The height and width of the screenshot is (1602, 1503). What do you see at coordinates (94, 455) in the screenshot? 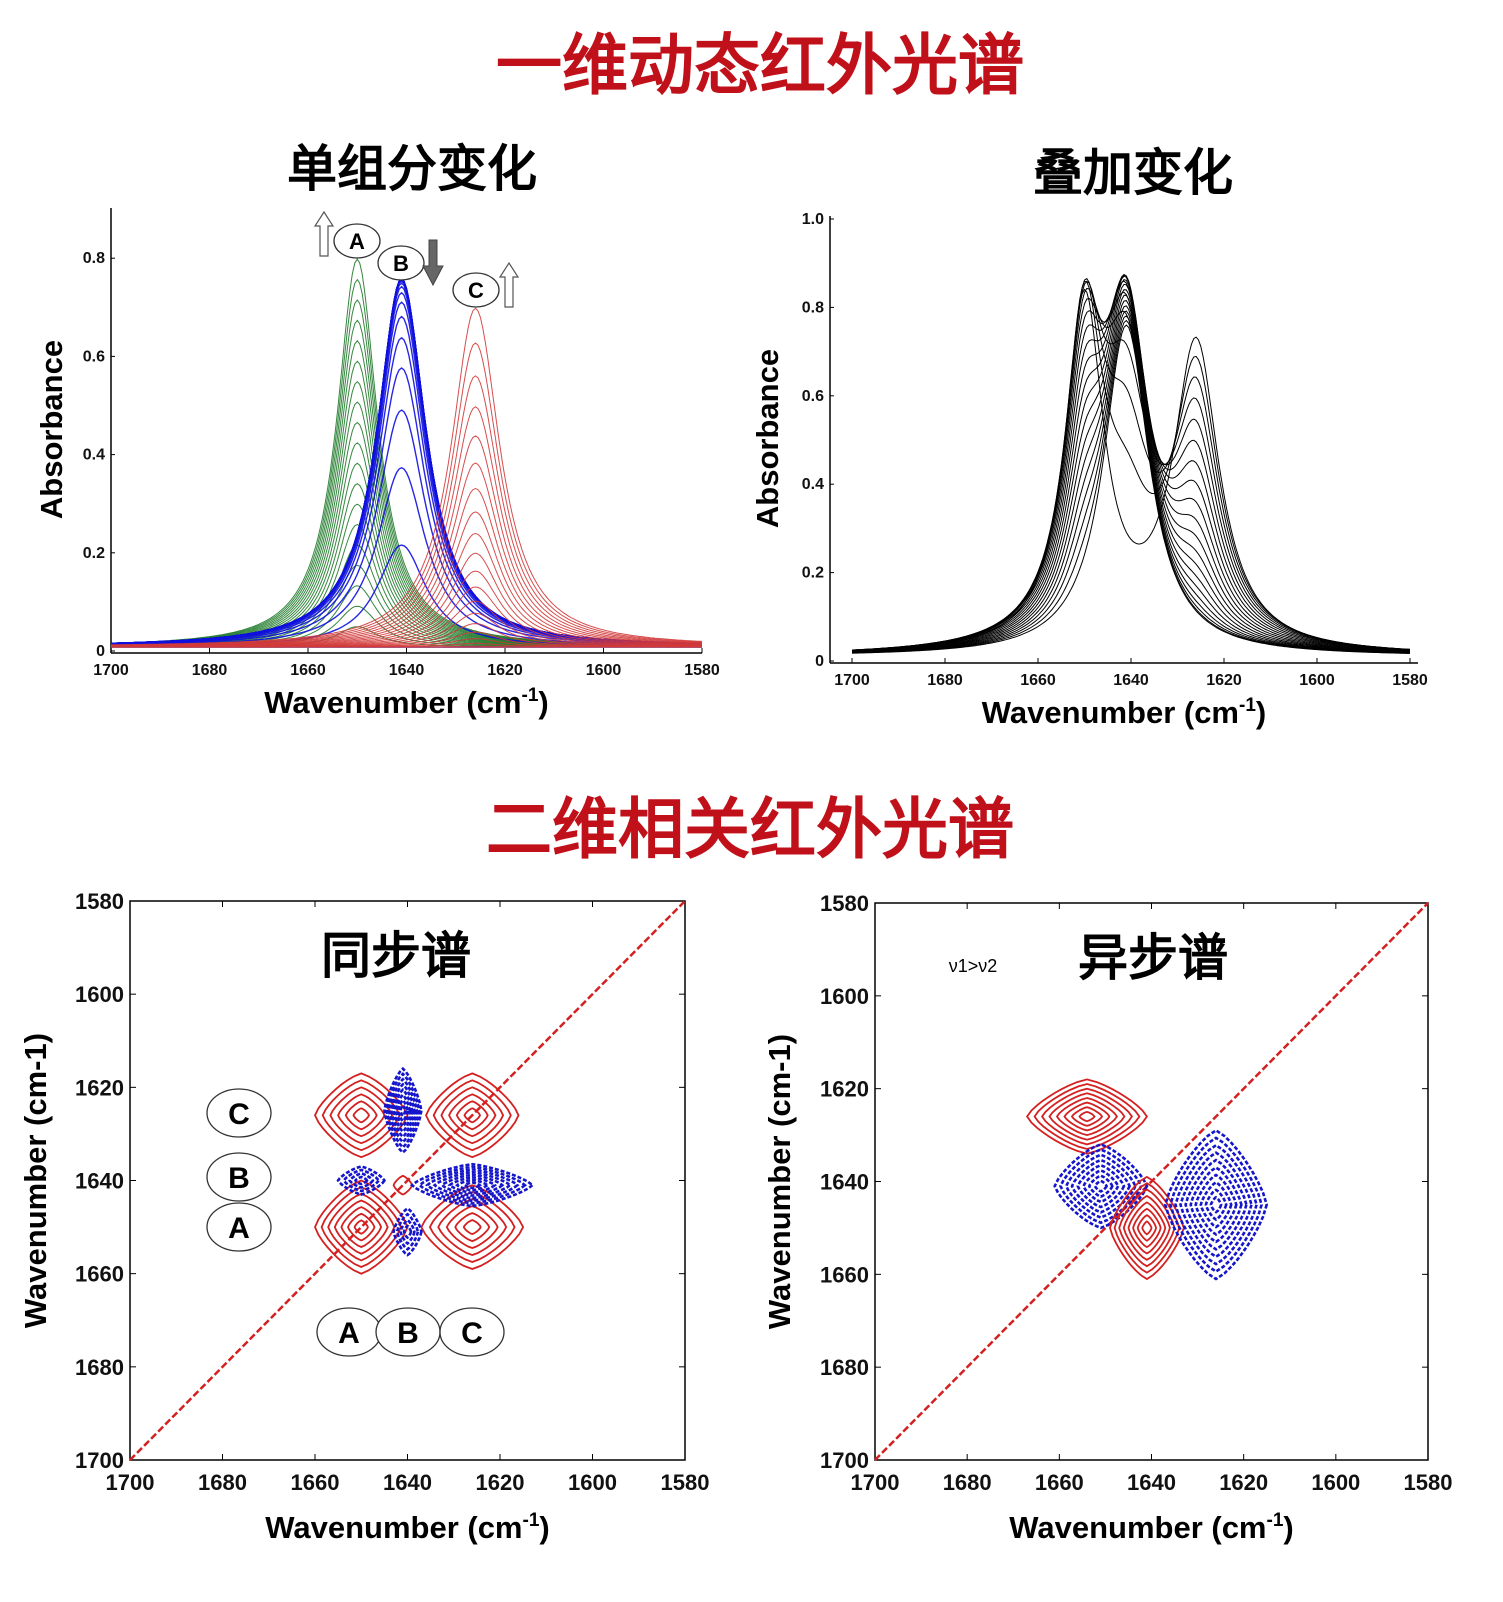
I see `y-tick-label: 0.4` at bounding box center [94, 455].